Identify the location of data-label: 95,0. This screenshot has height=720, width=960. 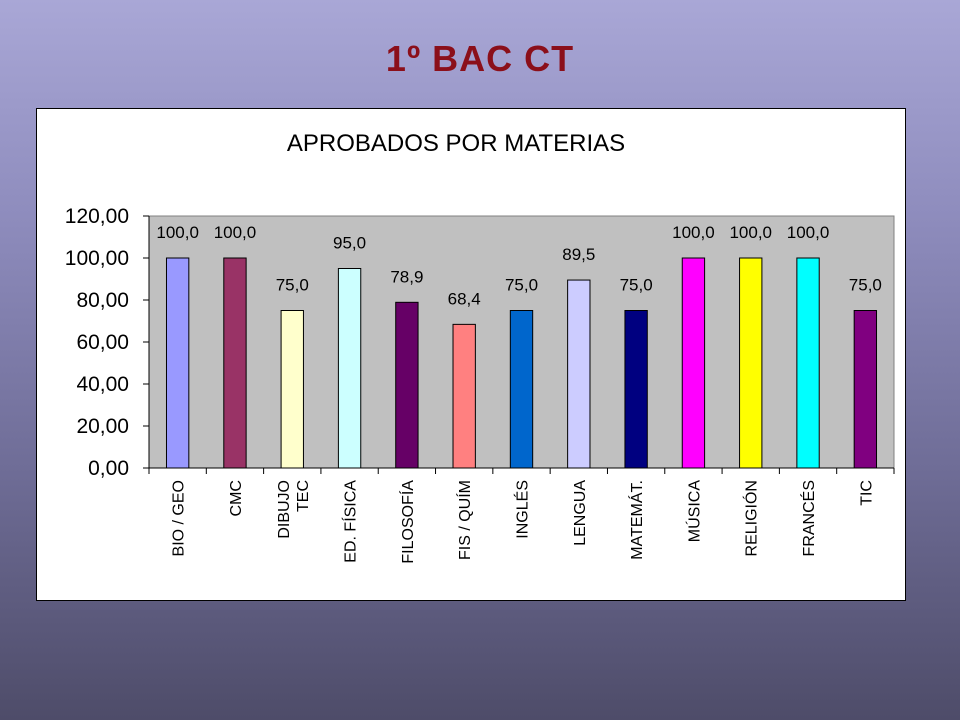
(349, 243).